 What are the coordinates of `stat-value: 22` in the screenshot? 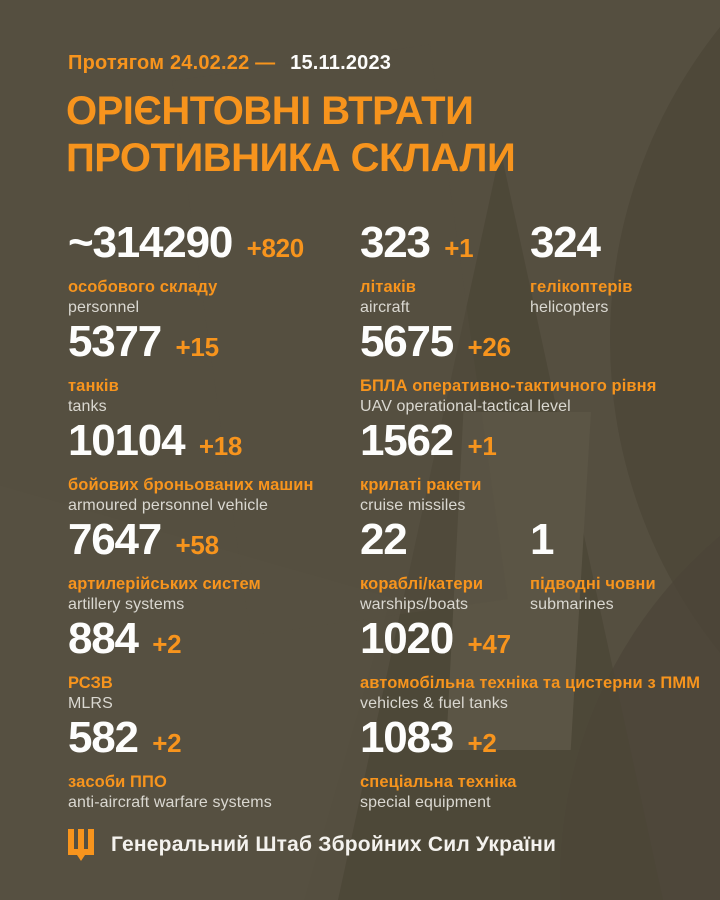 It's located at (384, 539).